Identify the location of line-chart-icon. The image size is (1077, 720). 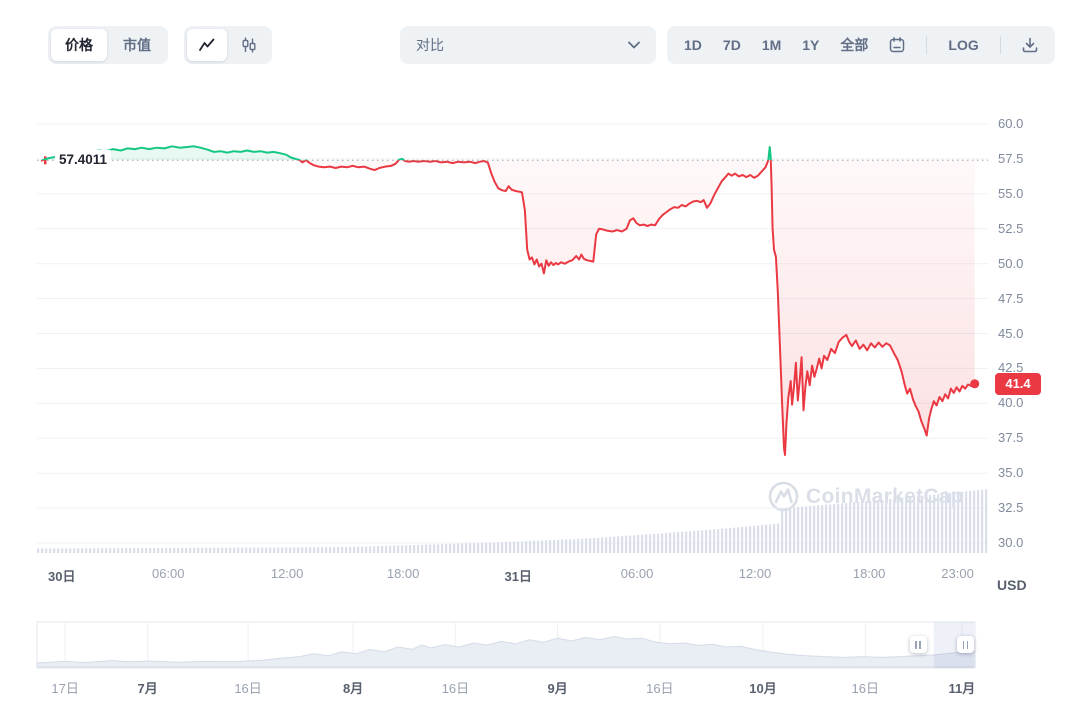
(207, 44).